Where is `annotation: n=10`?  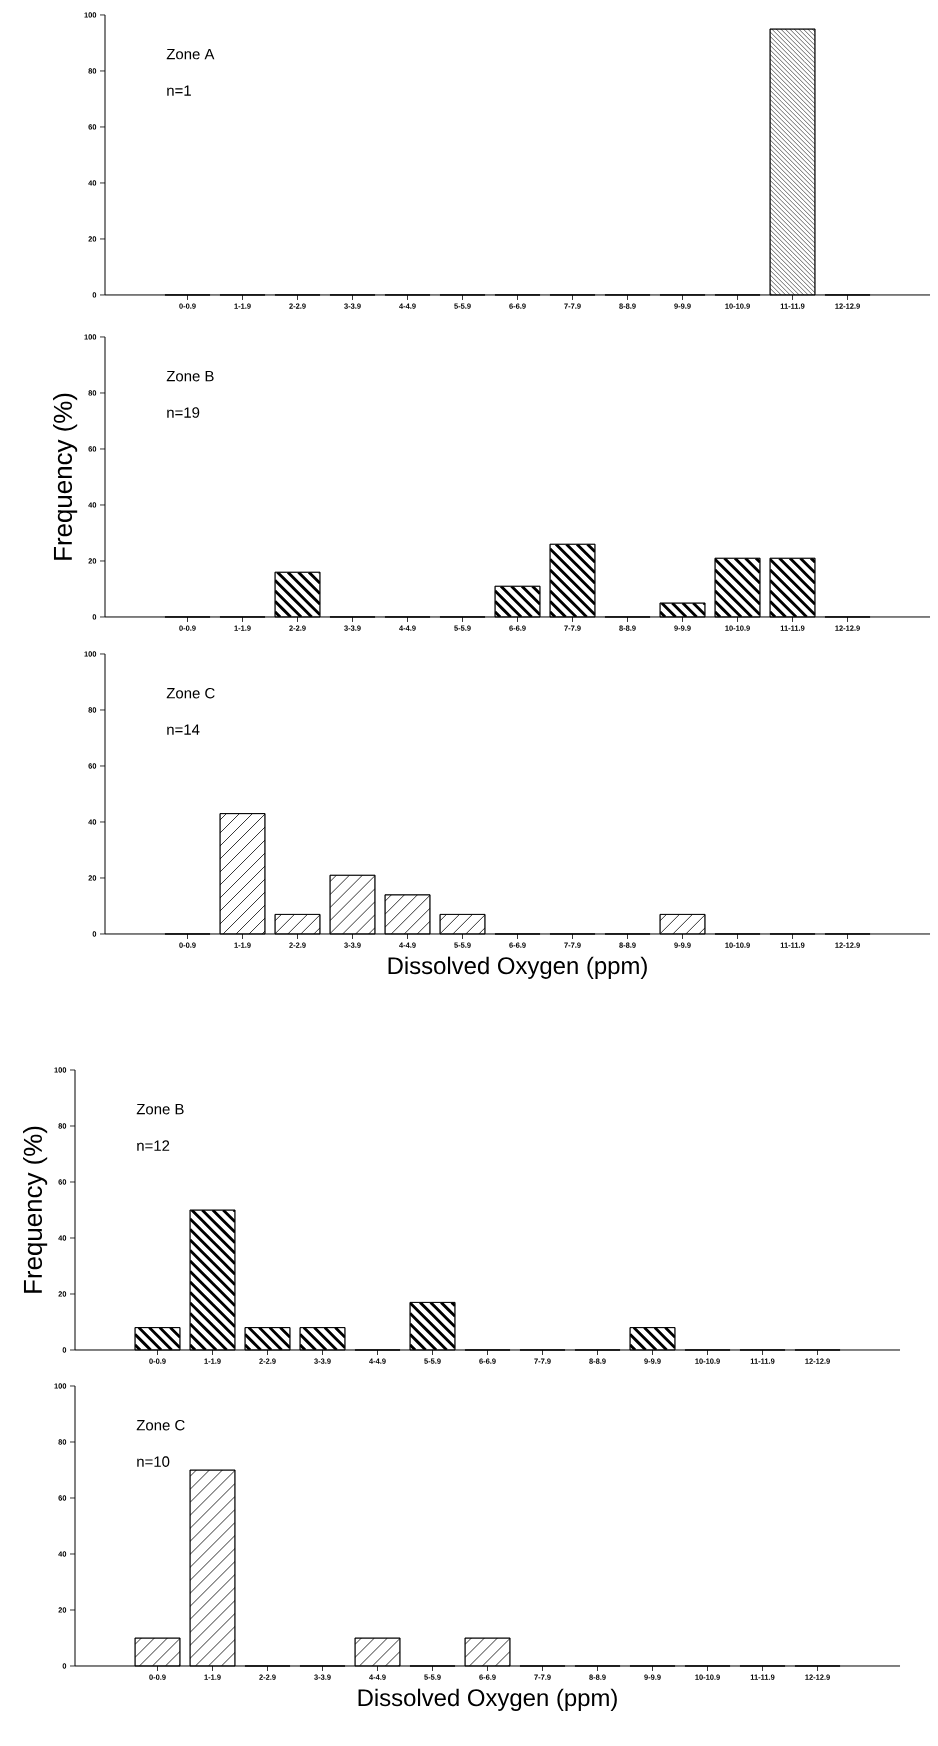
annotation: n=10 is located at coordinates (153, 1461).